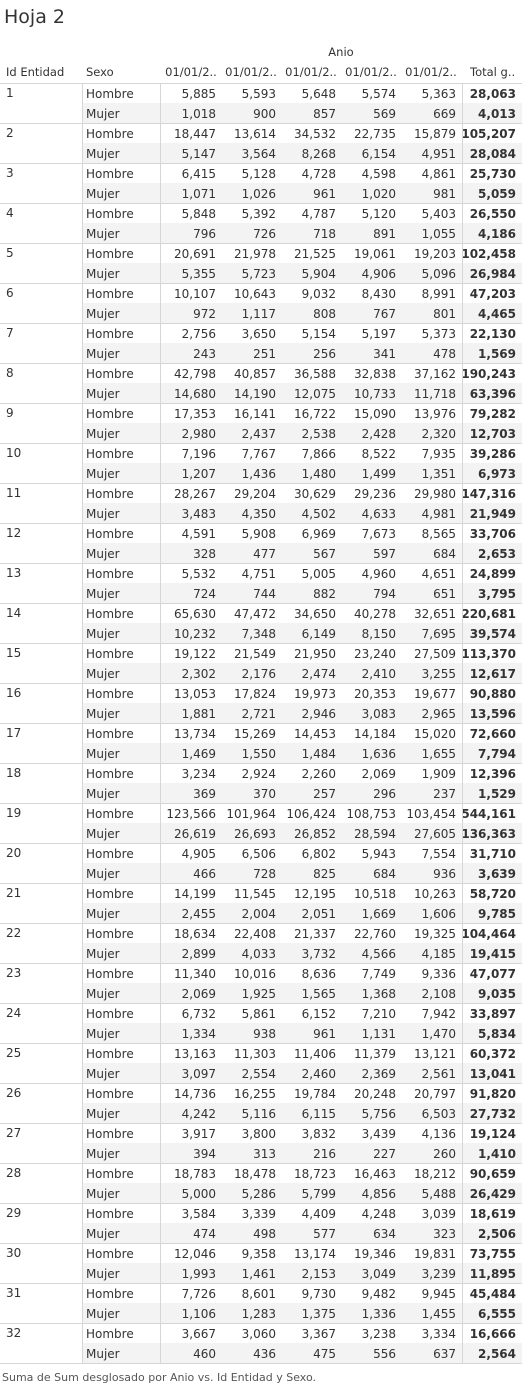 The height and width of the screenshot is (1389, 522). Describe the element at coordinates (497, 1314) in the screenshot. I see `grand-total-cell: 6,555` at that location.